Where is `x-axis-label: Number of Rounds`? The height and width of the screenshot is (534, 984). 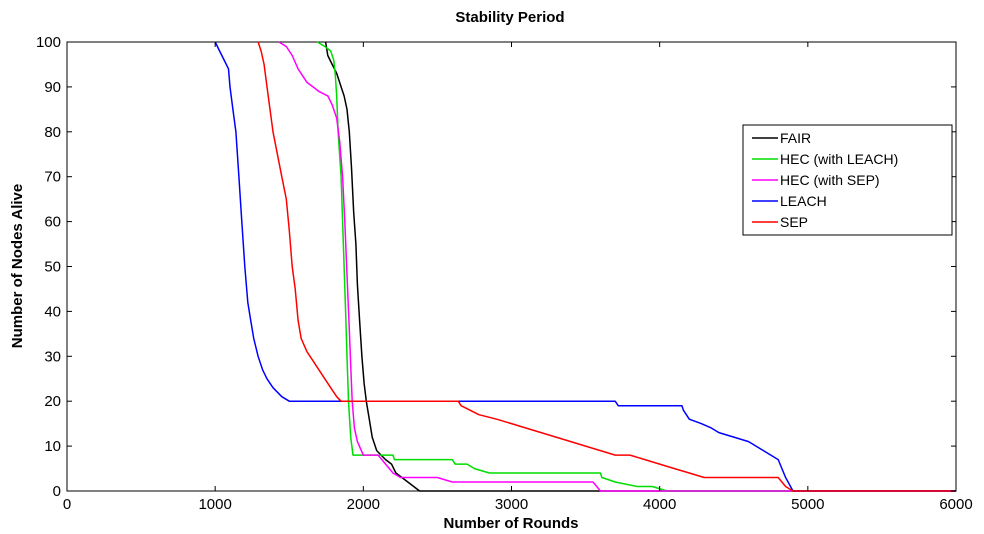 x-axis-label: Number of Rounds is located at coordinates (511, 523).